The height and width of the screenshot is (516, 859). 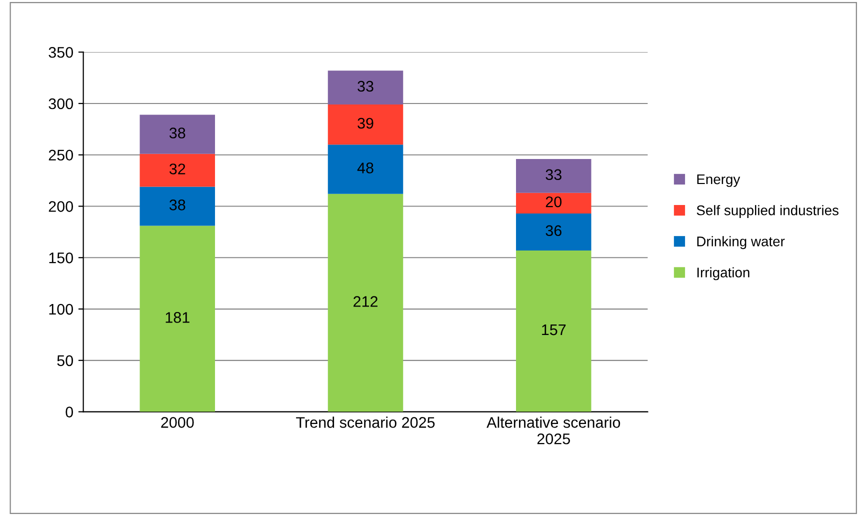 What do you see at coordinates (61, 52) in the screenshot?
I see `y-tick-label: 350` at bounding box center [61, 52].